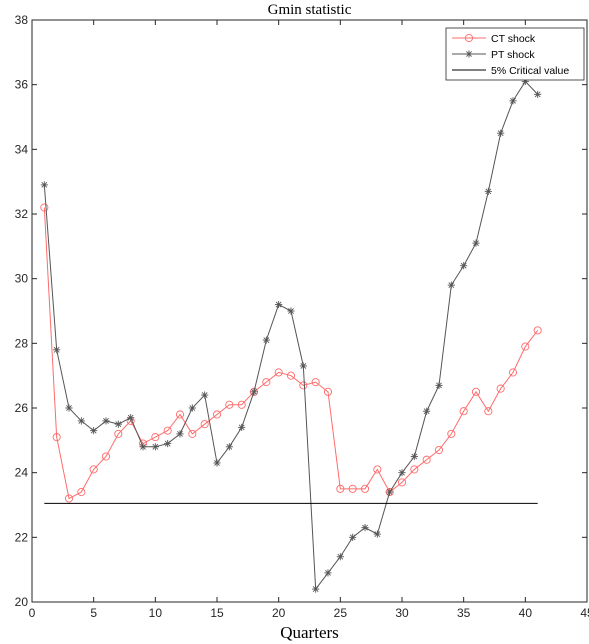  What do you see at coordinates (22, 20) in the screenshot?
I see `y-tick-label: 38` at bounding box center [22, 20].